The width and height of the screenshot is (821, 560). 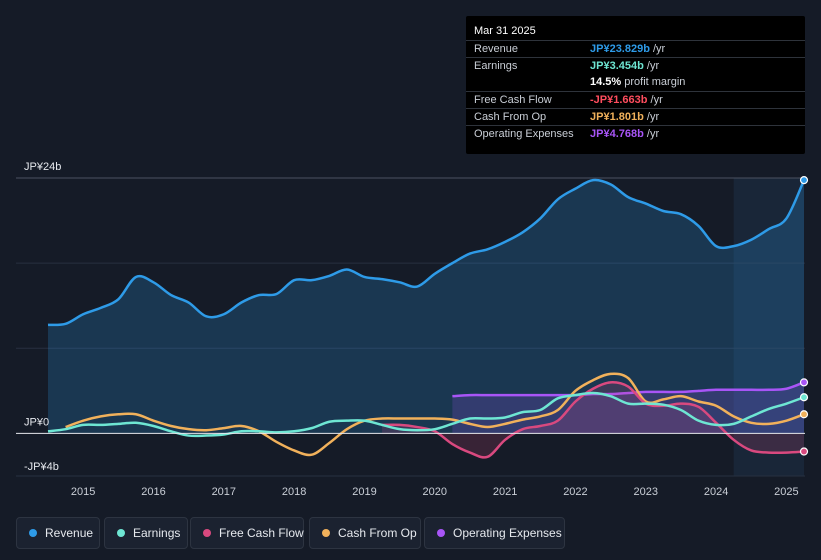 I want to click on x-axis-tick-label: 2018, so click(x=294, y=492).